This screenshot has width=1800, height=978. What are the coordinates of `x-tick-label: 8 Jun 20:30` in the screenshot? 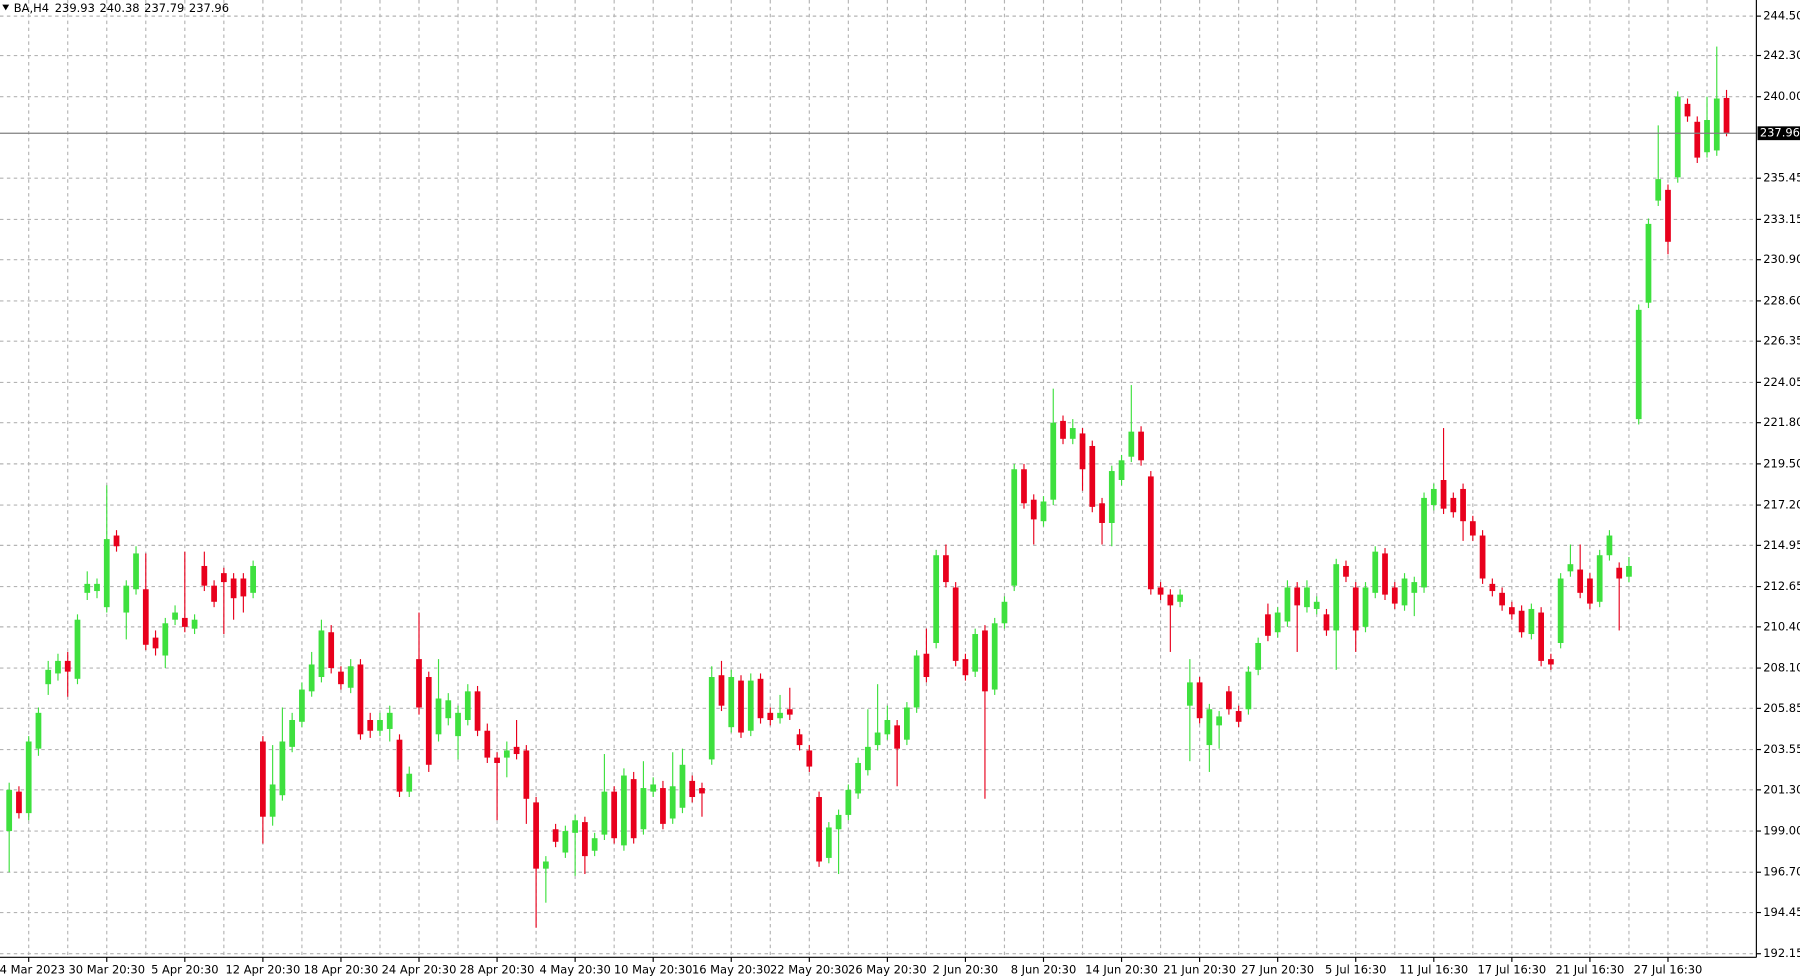 It's located at (1044, 969).